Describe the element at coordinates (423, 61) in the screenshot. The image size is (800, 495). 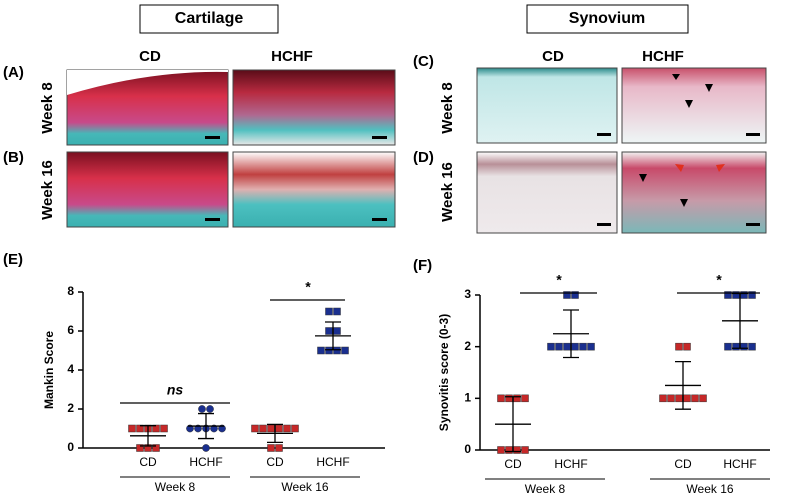
I see `panel-label: (C)` at that location.